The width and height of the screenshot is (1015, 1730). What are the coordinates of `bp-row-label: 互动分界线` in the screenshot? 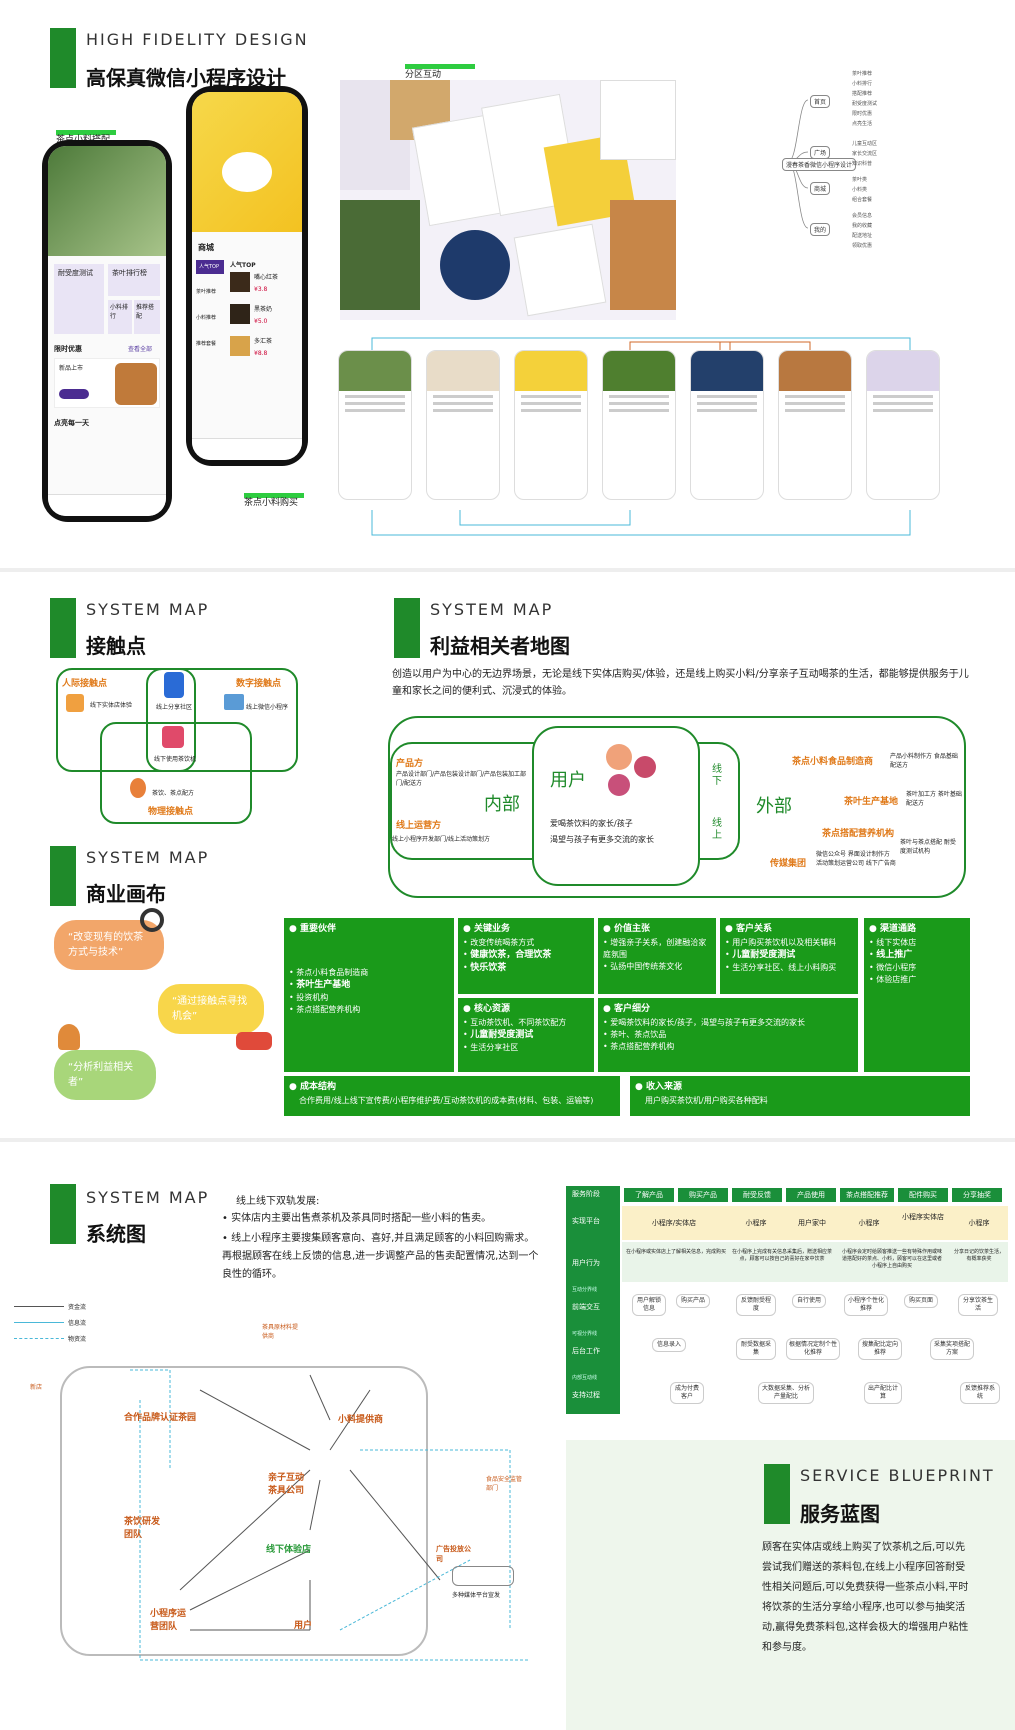 It's located at (585, 1290).